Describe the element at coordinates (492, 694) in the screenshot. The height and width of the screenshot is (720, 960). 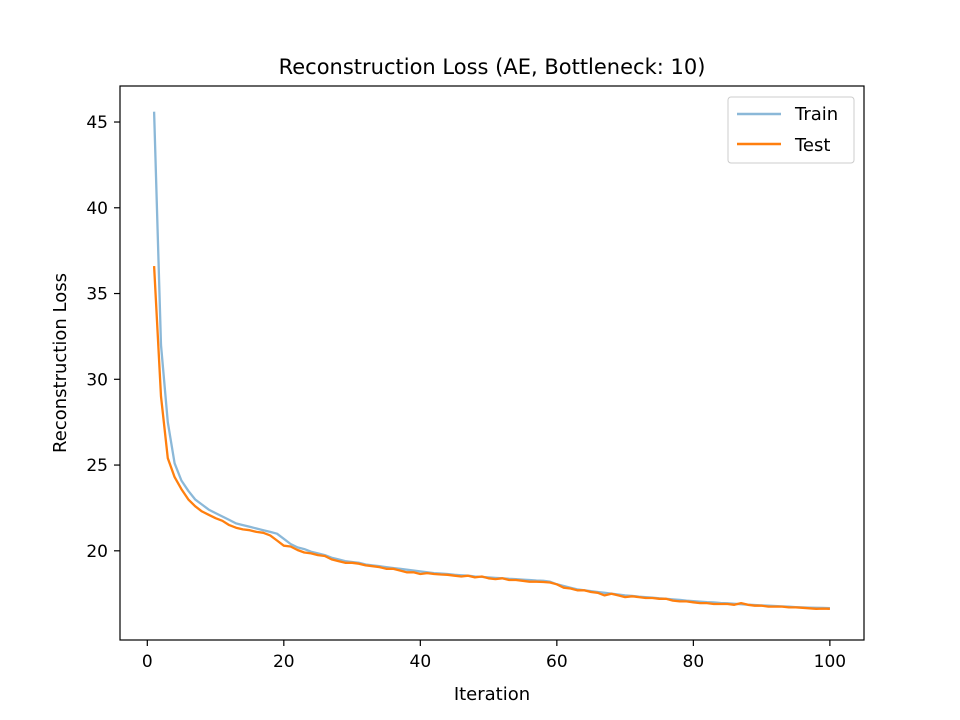
I see `x-axis-label: Iteration` at that location.